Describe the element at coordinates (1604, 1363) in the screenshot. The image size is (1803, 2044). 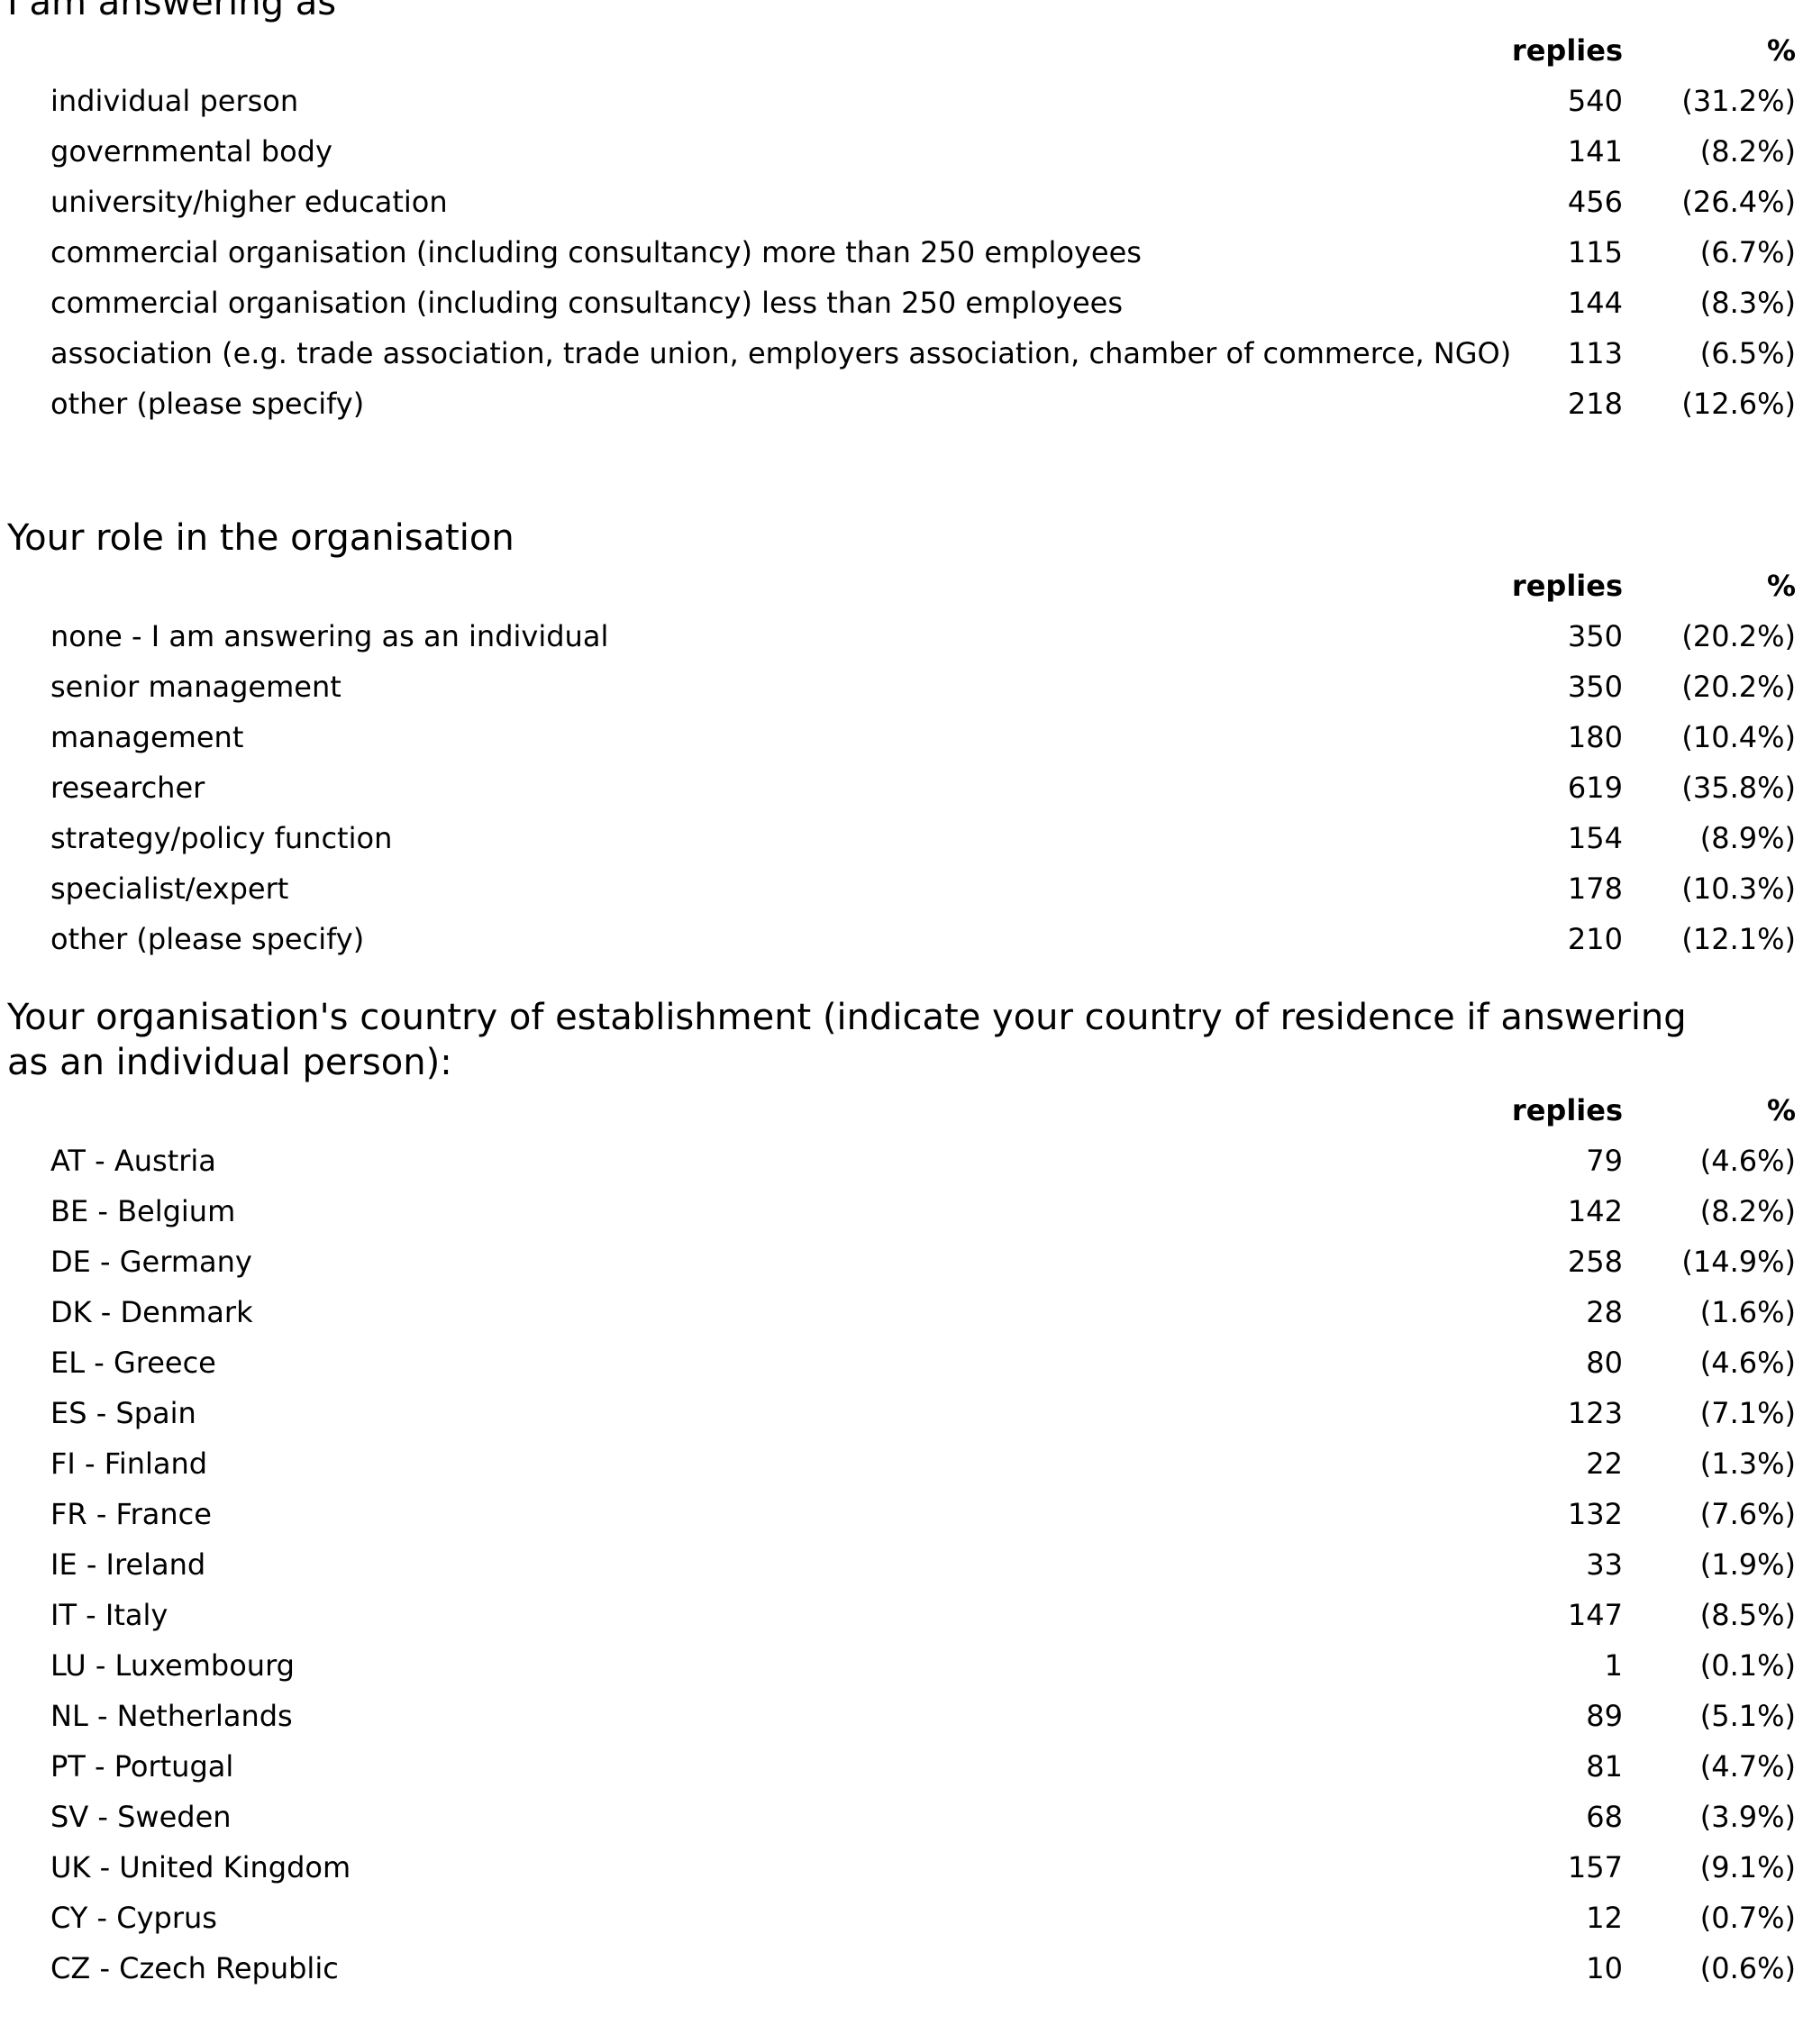
I see `row-replies: 80` at that location.